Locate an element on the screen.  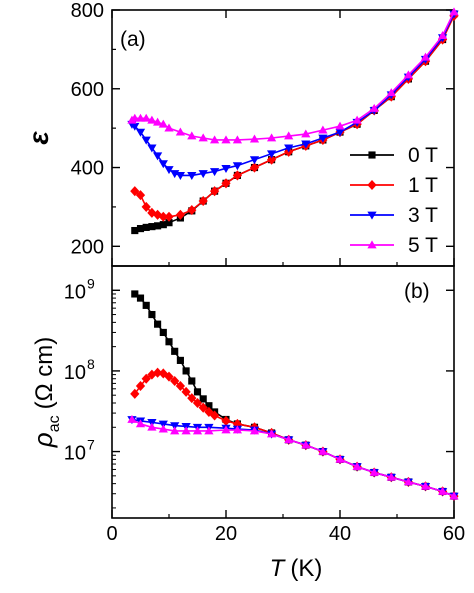
x-tick-label: 0 is located at coordinates (111, 534).